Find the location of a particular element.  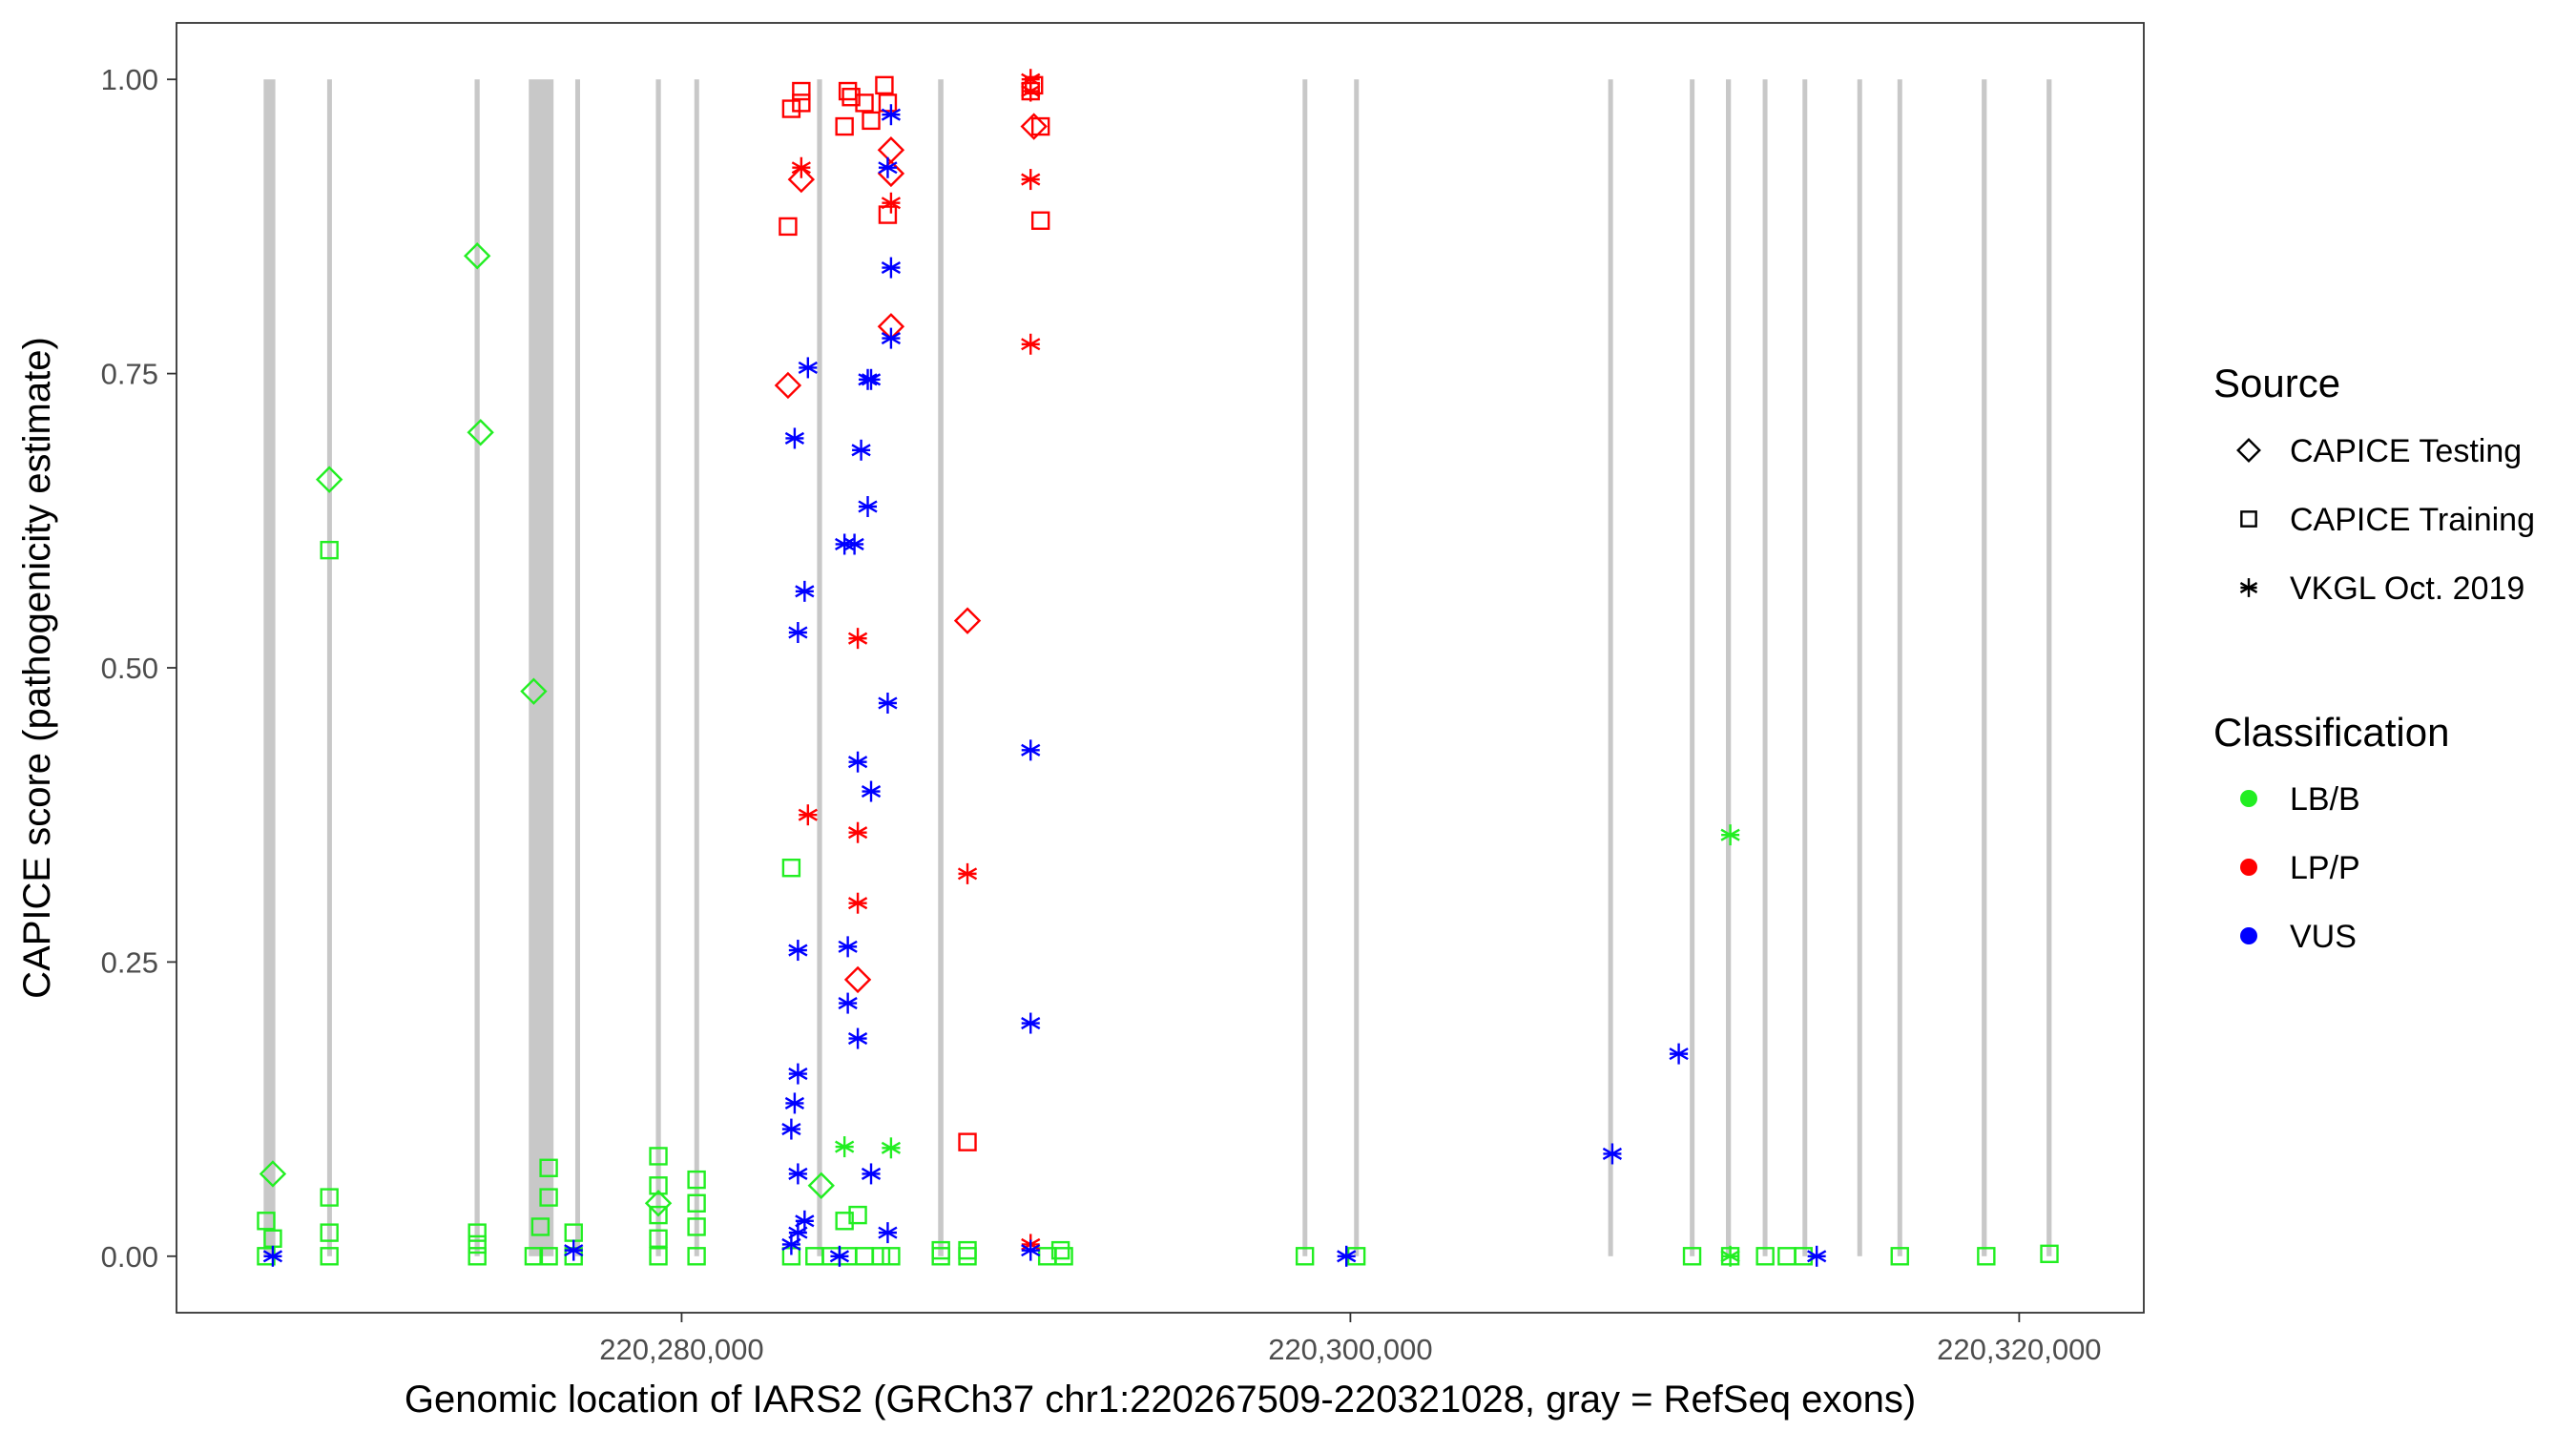

legend-asterisk-icon is located at coordinates (2248, 587).